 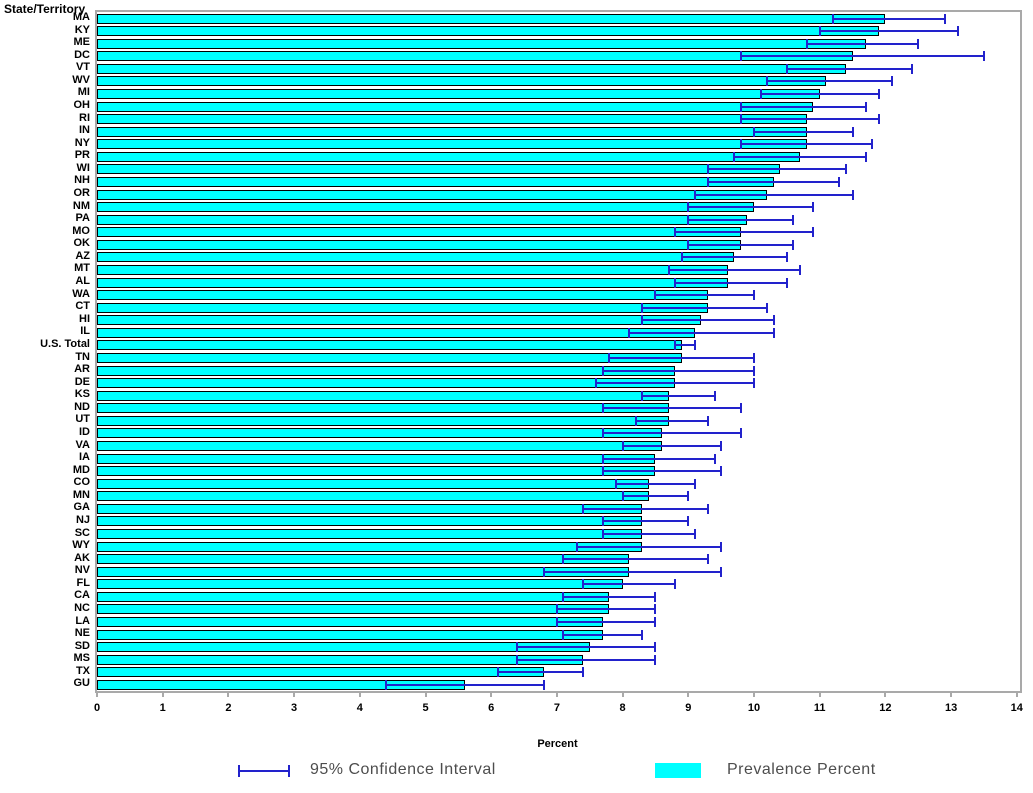 What do you see at coordinates (82, 658) in the screenshot?
I see `y-axis-label-MS: MS` at bounding box center [82, 658].